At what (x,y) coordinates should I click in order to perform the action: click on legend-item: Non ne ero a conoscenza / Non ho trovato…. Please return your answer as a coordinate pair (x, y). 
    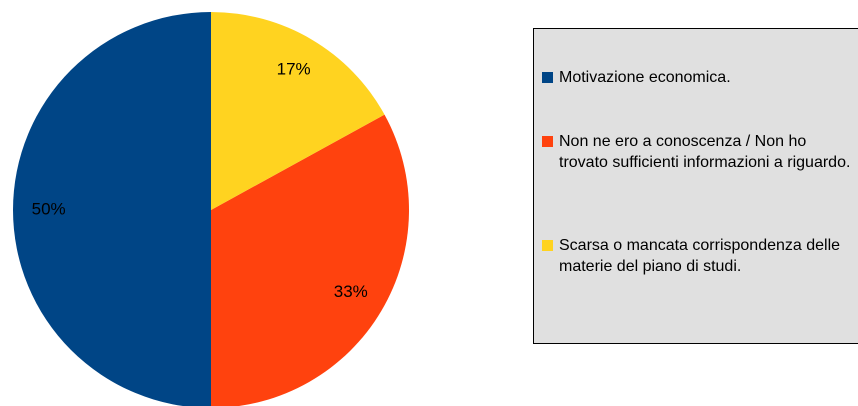
    Looking at the image, I should click on (697, 152).